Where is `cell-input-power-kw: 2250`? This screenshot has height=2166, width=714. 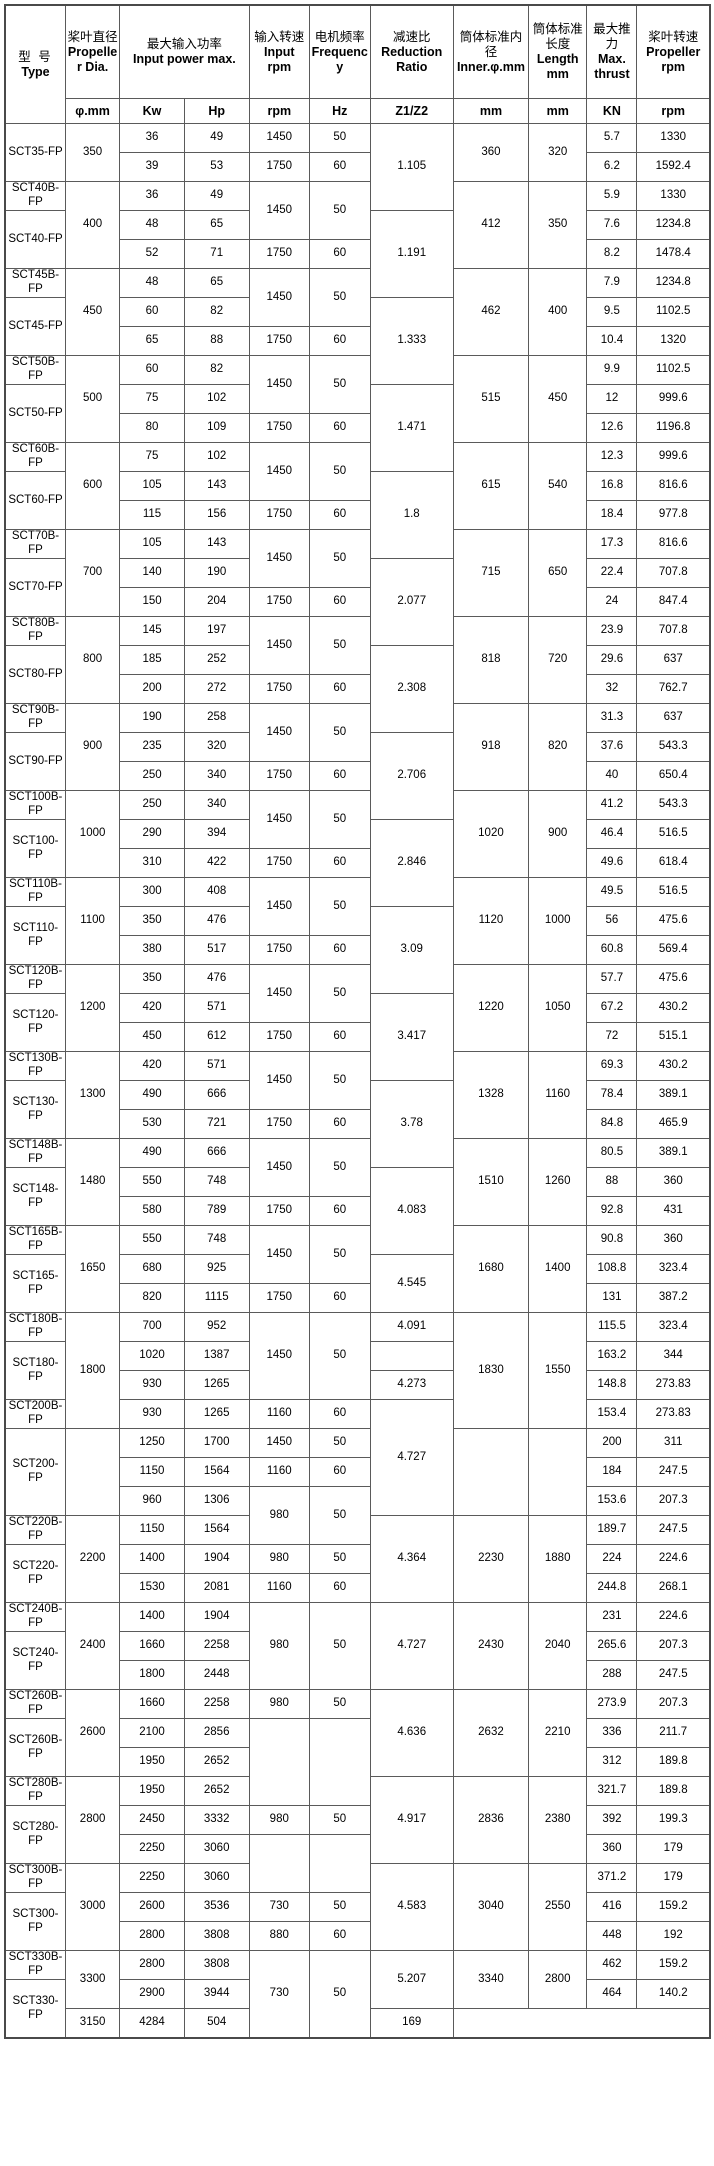
cell-input-power-kw: 2250 is located at coordinates (152, 1878).